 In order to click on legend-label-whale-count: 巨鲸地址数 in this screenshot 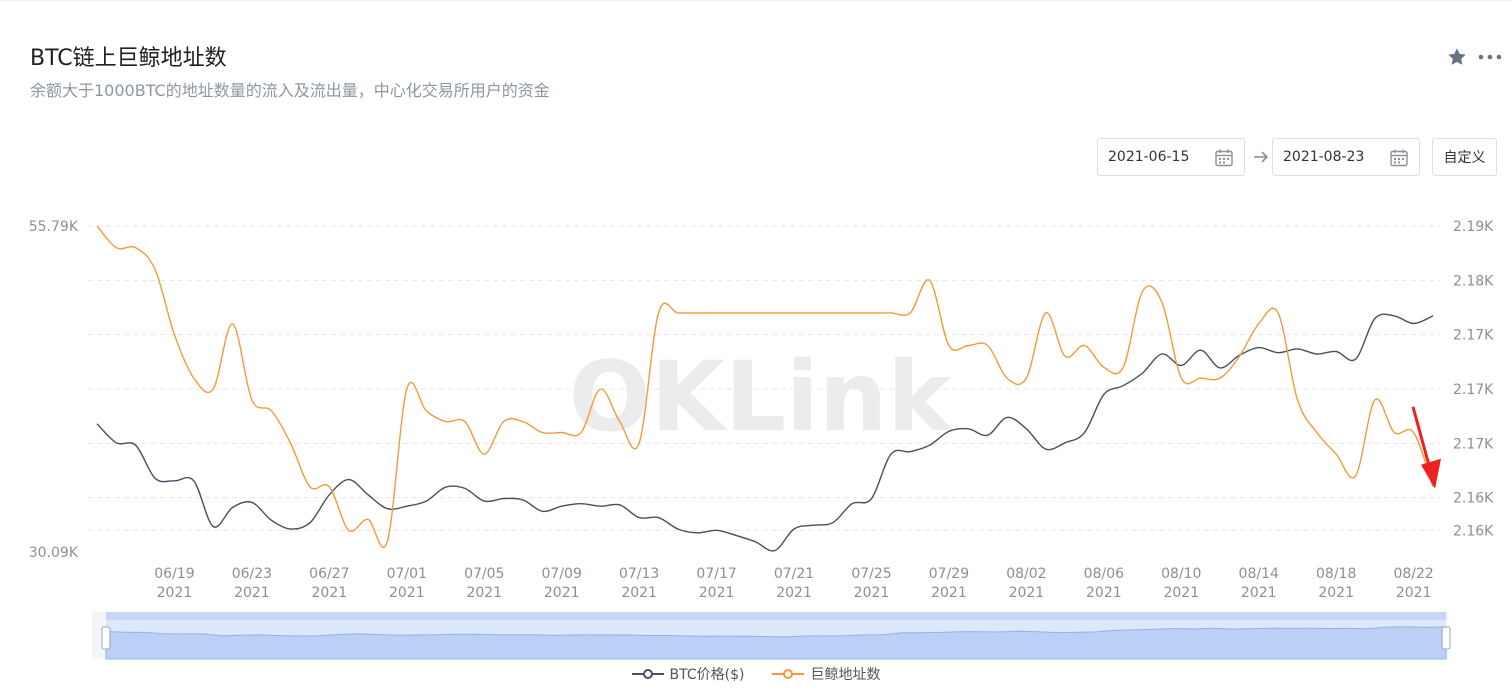, I will do `click(845, 675)`.